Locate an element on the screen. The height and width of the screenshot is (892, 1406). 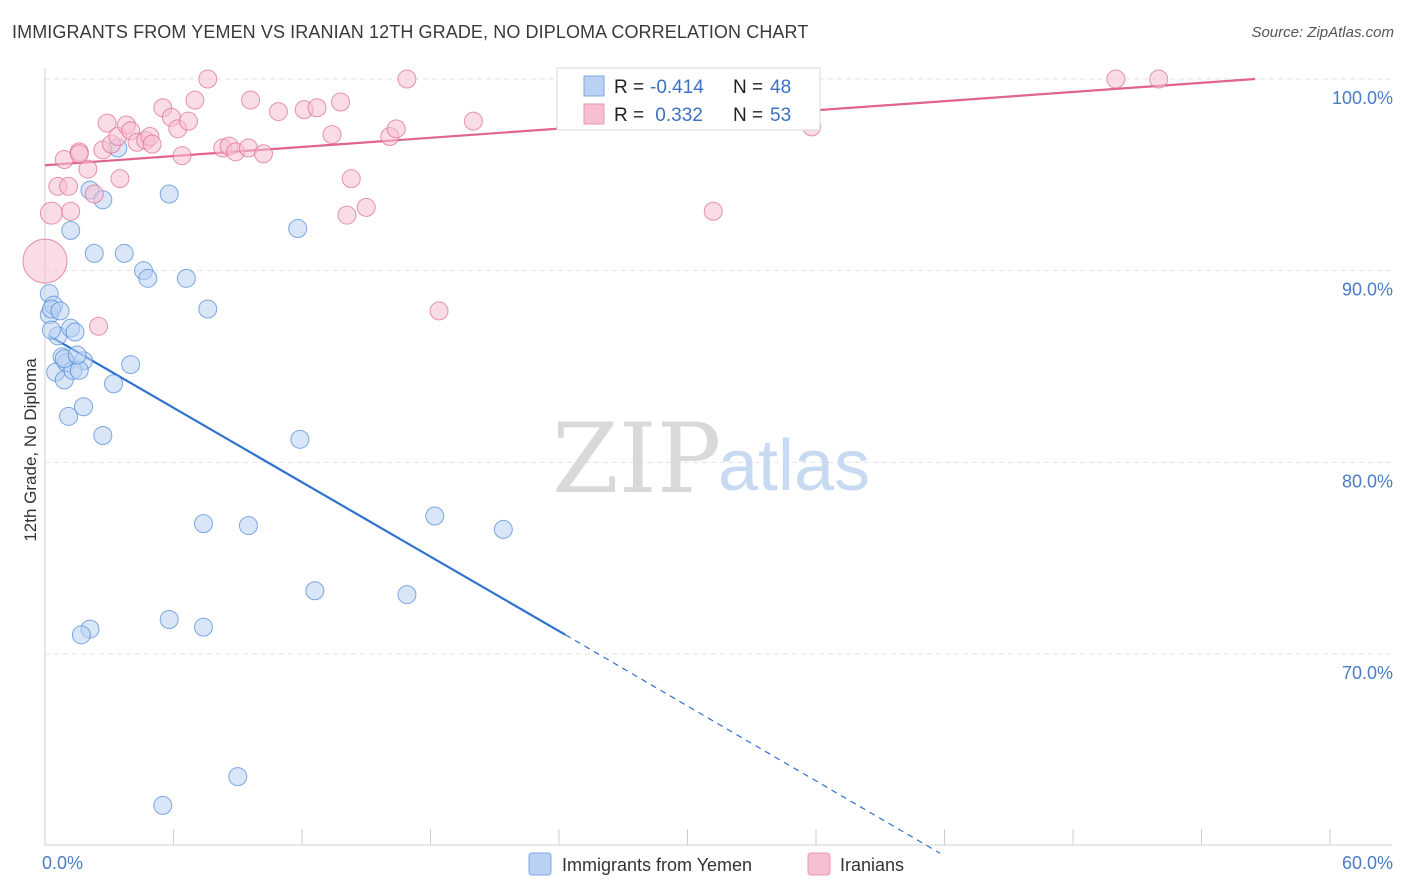
stats-r-value-pink: 0.332 is located at coordinates (676, 115).